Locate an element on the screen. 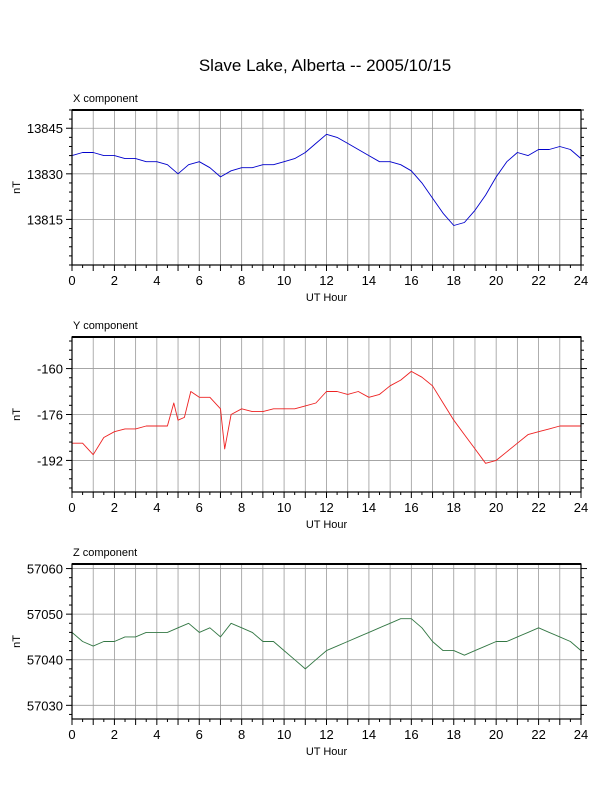 This screenshot has height=792, width=612. y-tick-label: -160 is located at coordinates (50, 369).